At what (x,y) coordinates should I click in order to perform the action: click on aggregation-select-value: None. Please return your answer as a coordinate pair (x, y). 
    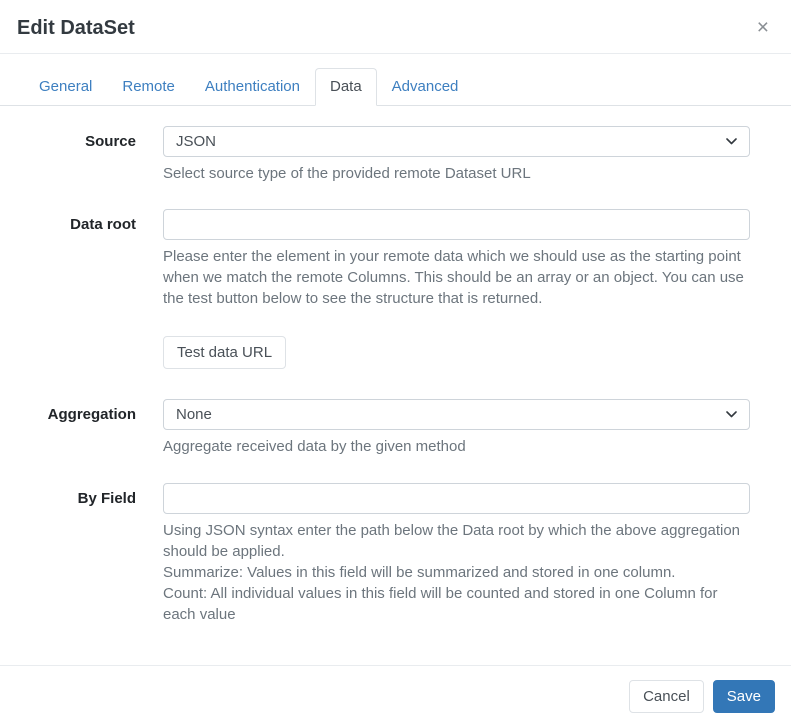
    Looking at the image, I should click on (194, 414).